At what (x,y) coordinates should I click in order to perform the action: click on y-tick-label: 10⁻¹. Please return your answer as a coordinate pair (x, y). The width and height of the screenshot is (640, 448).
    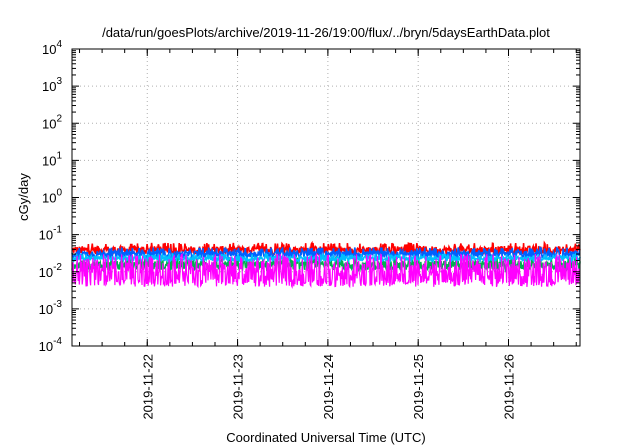
    Looking at the image, I should click on (51, 234).